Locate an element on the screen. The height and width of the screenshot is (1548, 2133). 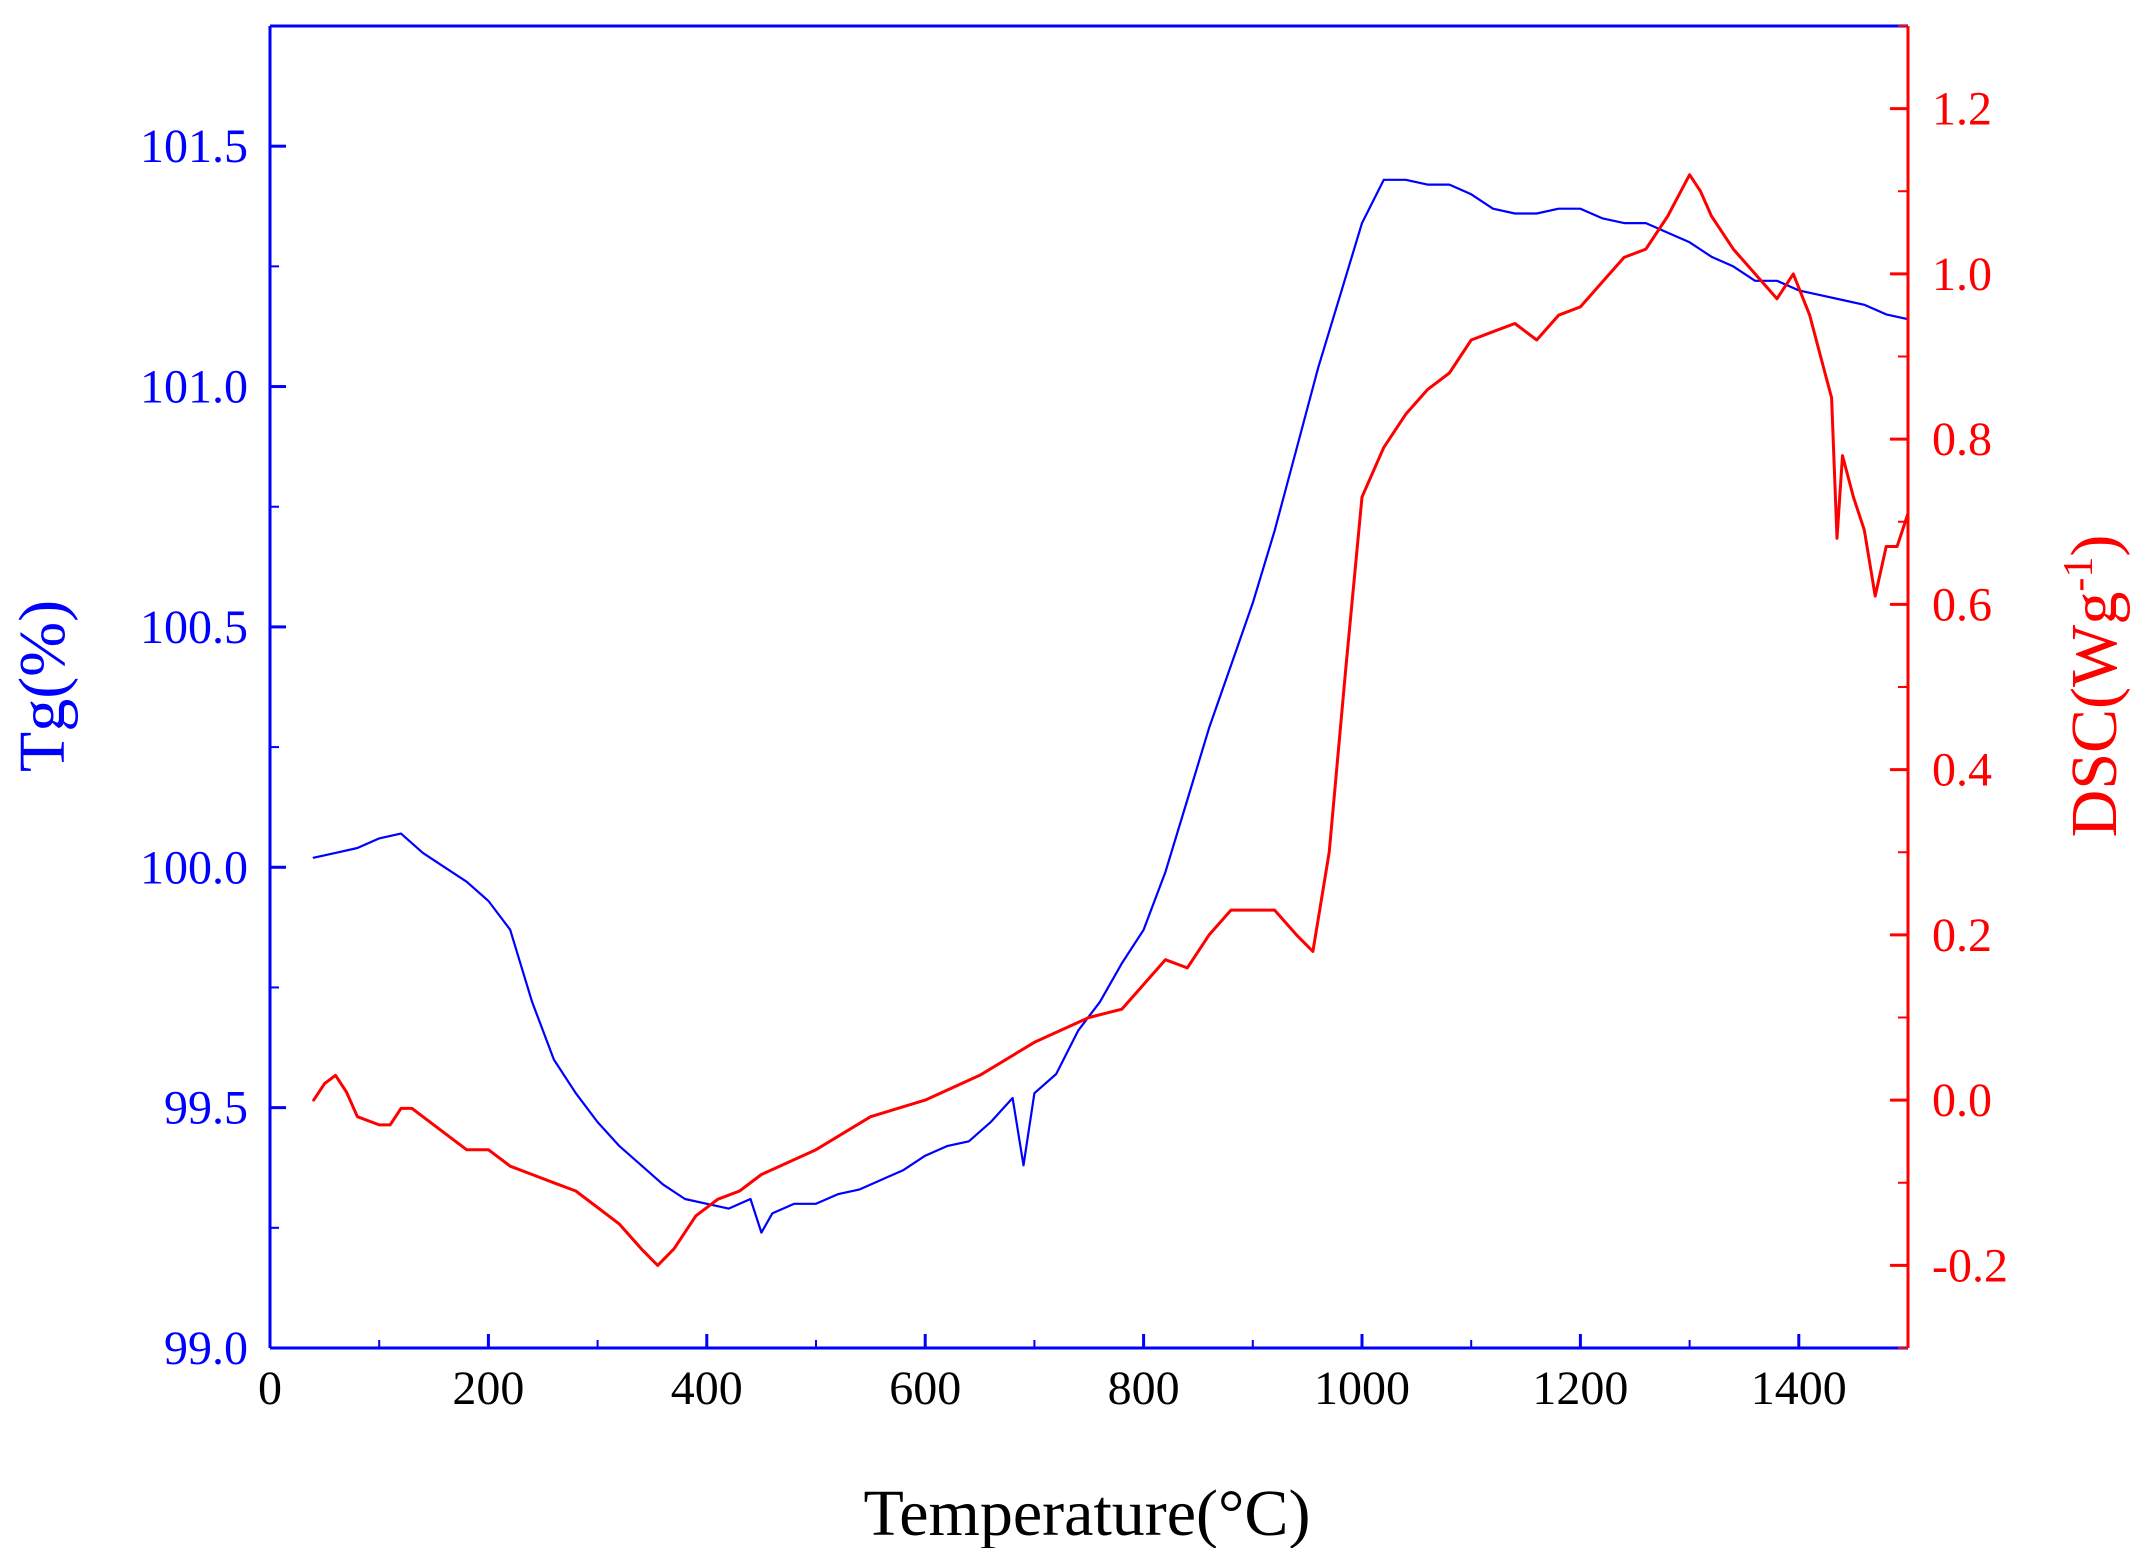
x-tick-label: 1000 is located at coordinates (1362, 1388).